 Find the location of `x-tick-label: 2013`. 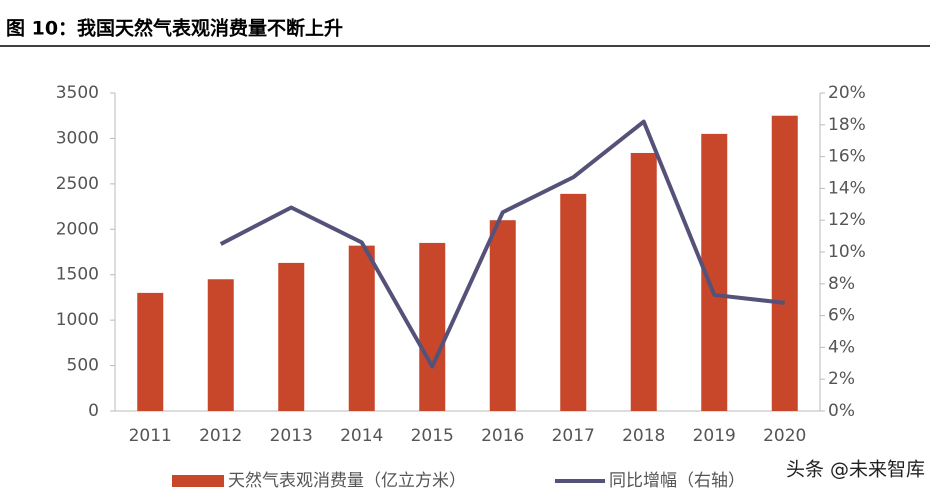

x-tick-label: 2013 is located at coordinates (291, 436).